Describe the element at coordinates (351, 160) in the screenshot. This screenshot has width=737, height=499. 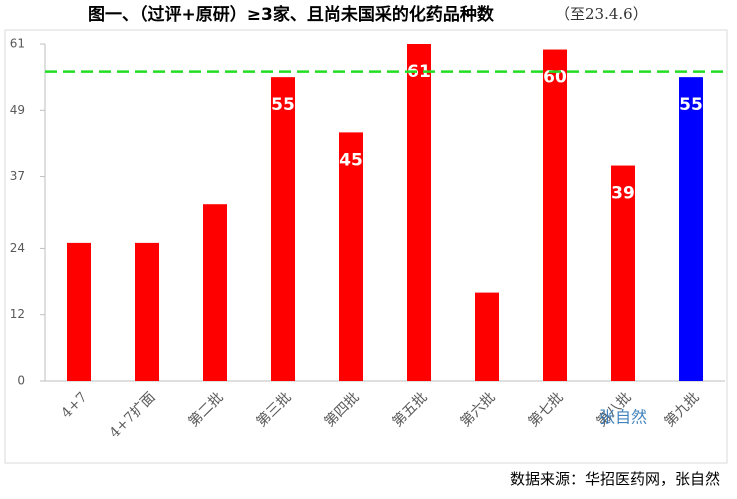
I see `data-label: 45` at that location.